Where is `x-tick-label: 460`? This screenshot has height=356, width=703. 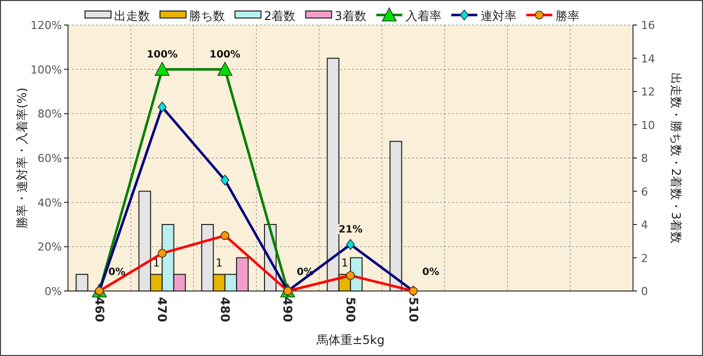
x-tick-label: 460 is located at coordinates (99, 309).